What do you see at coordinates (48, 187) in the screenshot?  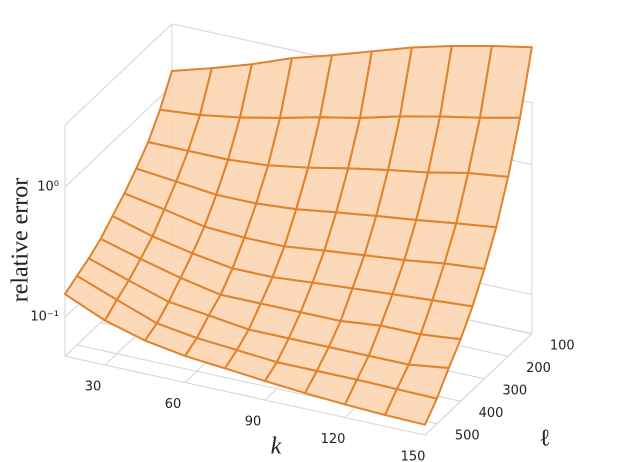 I see `z-tick-label: 10⁰` at bounding box center [48, 187].